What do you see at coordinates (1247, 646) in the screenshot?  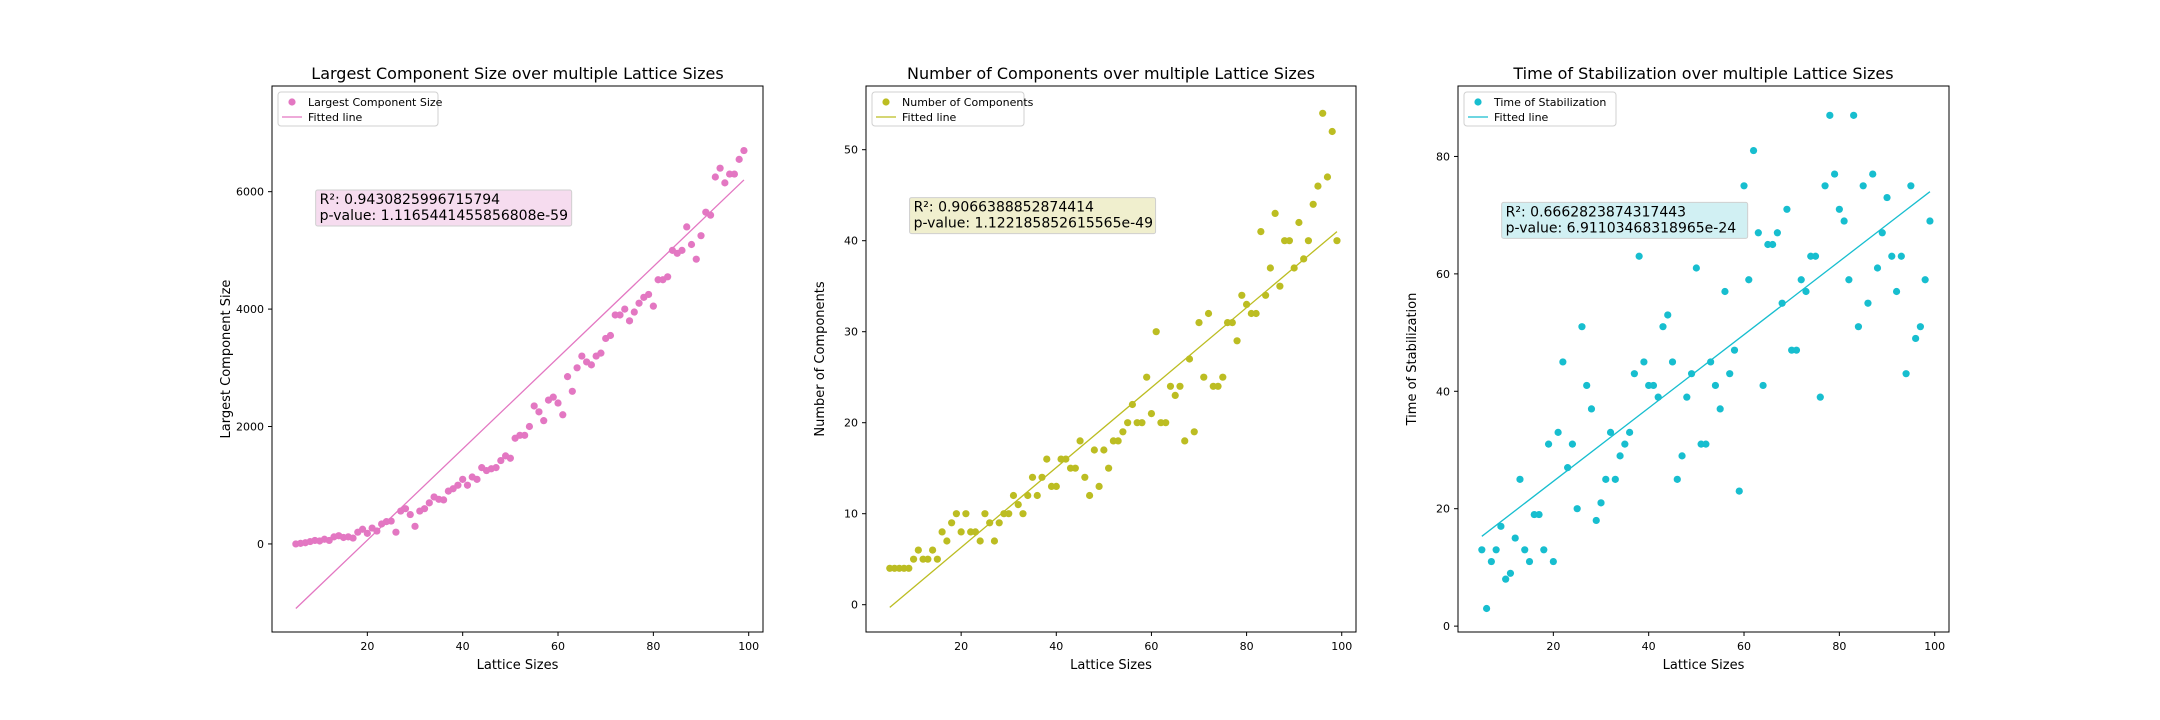 I see `x-tick-label: 80` at bounding box center [1247, 646].